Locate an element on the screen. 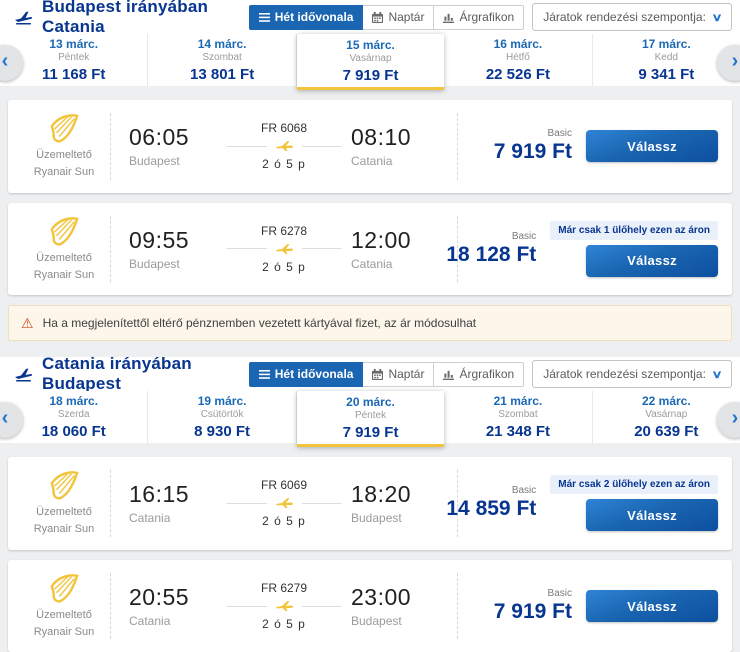 The width and height of the screenshot is (740, 652). date-tab: 13 márc. Péntek 11 168 Ft is located at coordinates (74, 60).